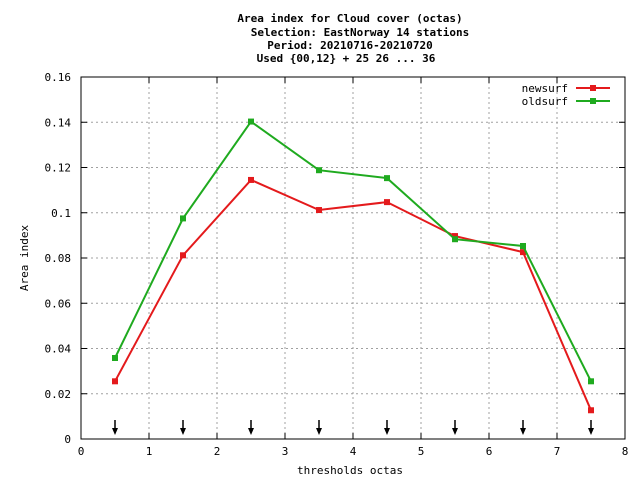 The image size is (640, 480). What do you see at coordinates (360, 32) in the screenshot?
I see `title-line-2: Selection: EastNorway 14 stations` at bounding box center [360, 32].